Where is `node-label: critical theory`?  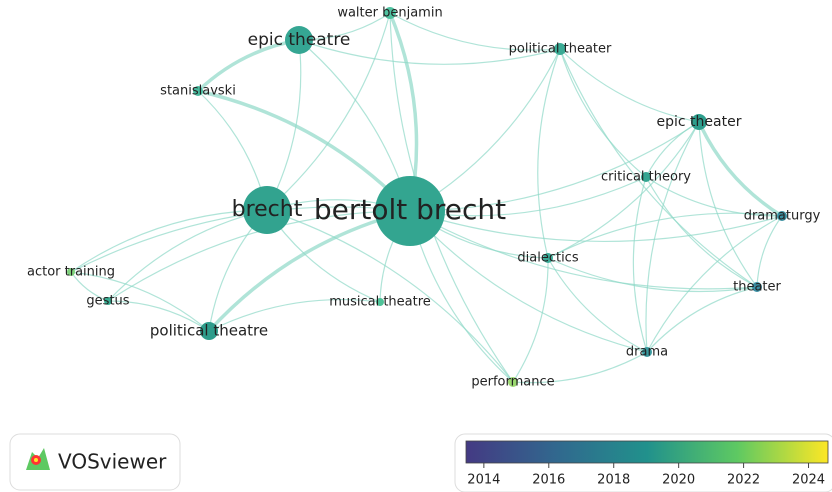 node-label: critical theory is located at coordinates (646, 177).